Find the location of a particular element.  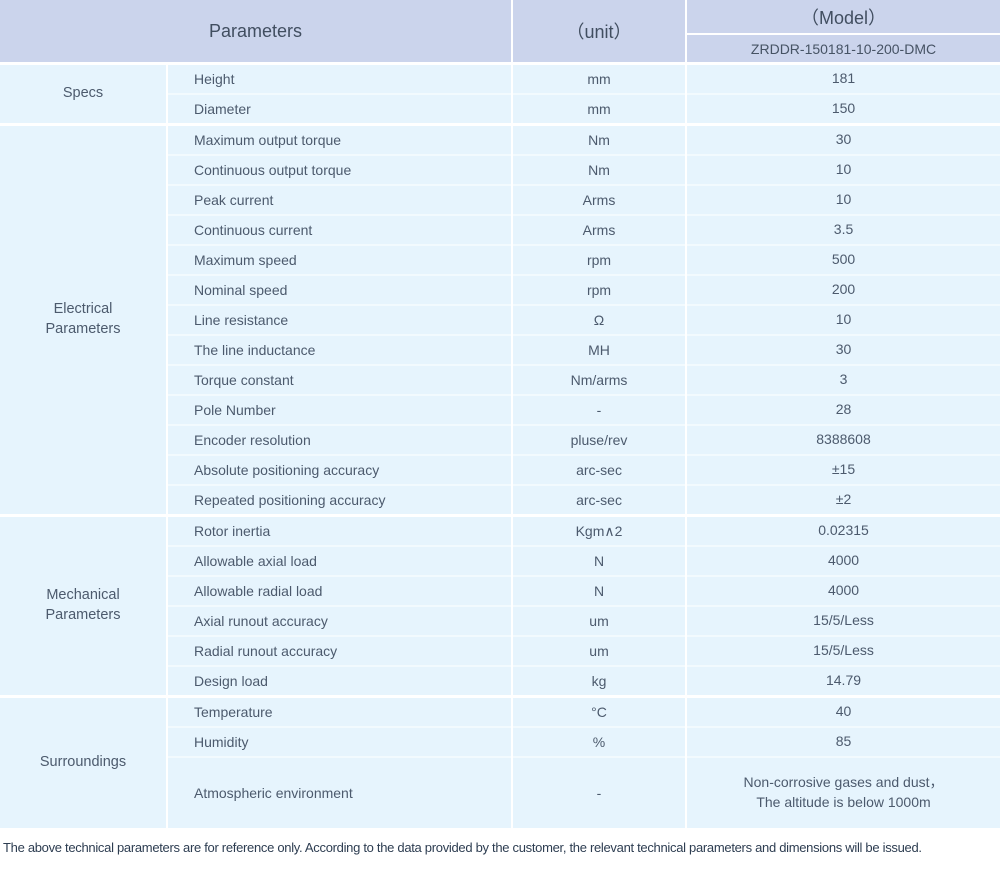

table-row: Repeated positioning accuracy arc-sec ±2 is located at coordinates (500, 500).